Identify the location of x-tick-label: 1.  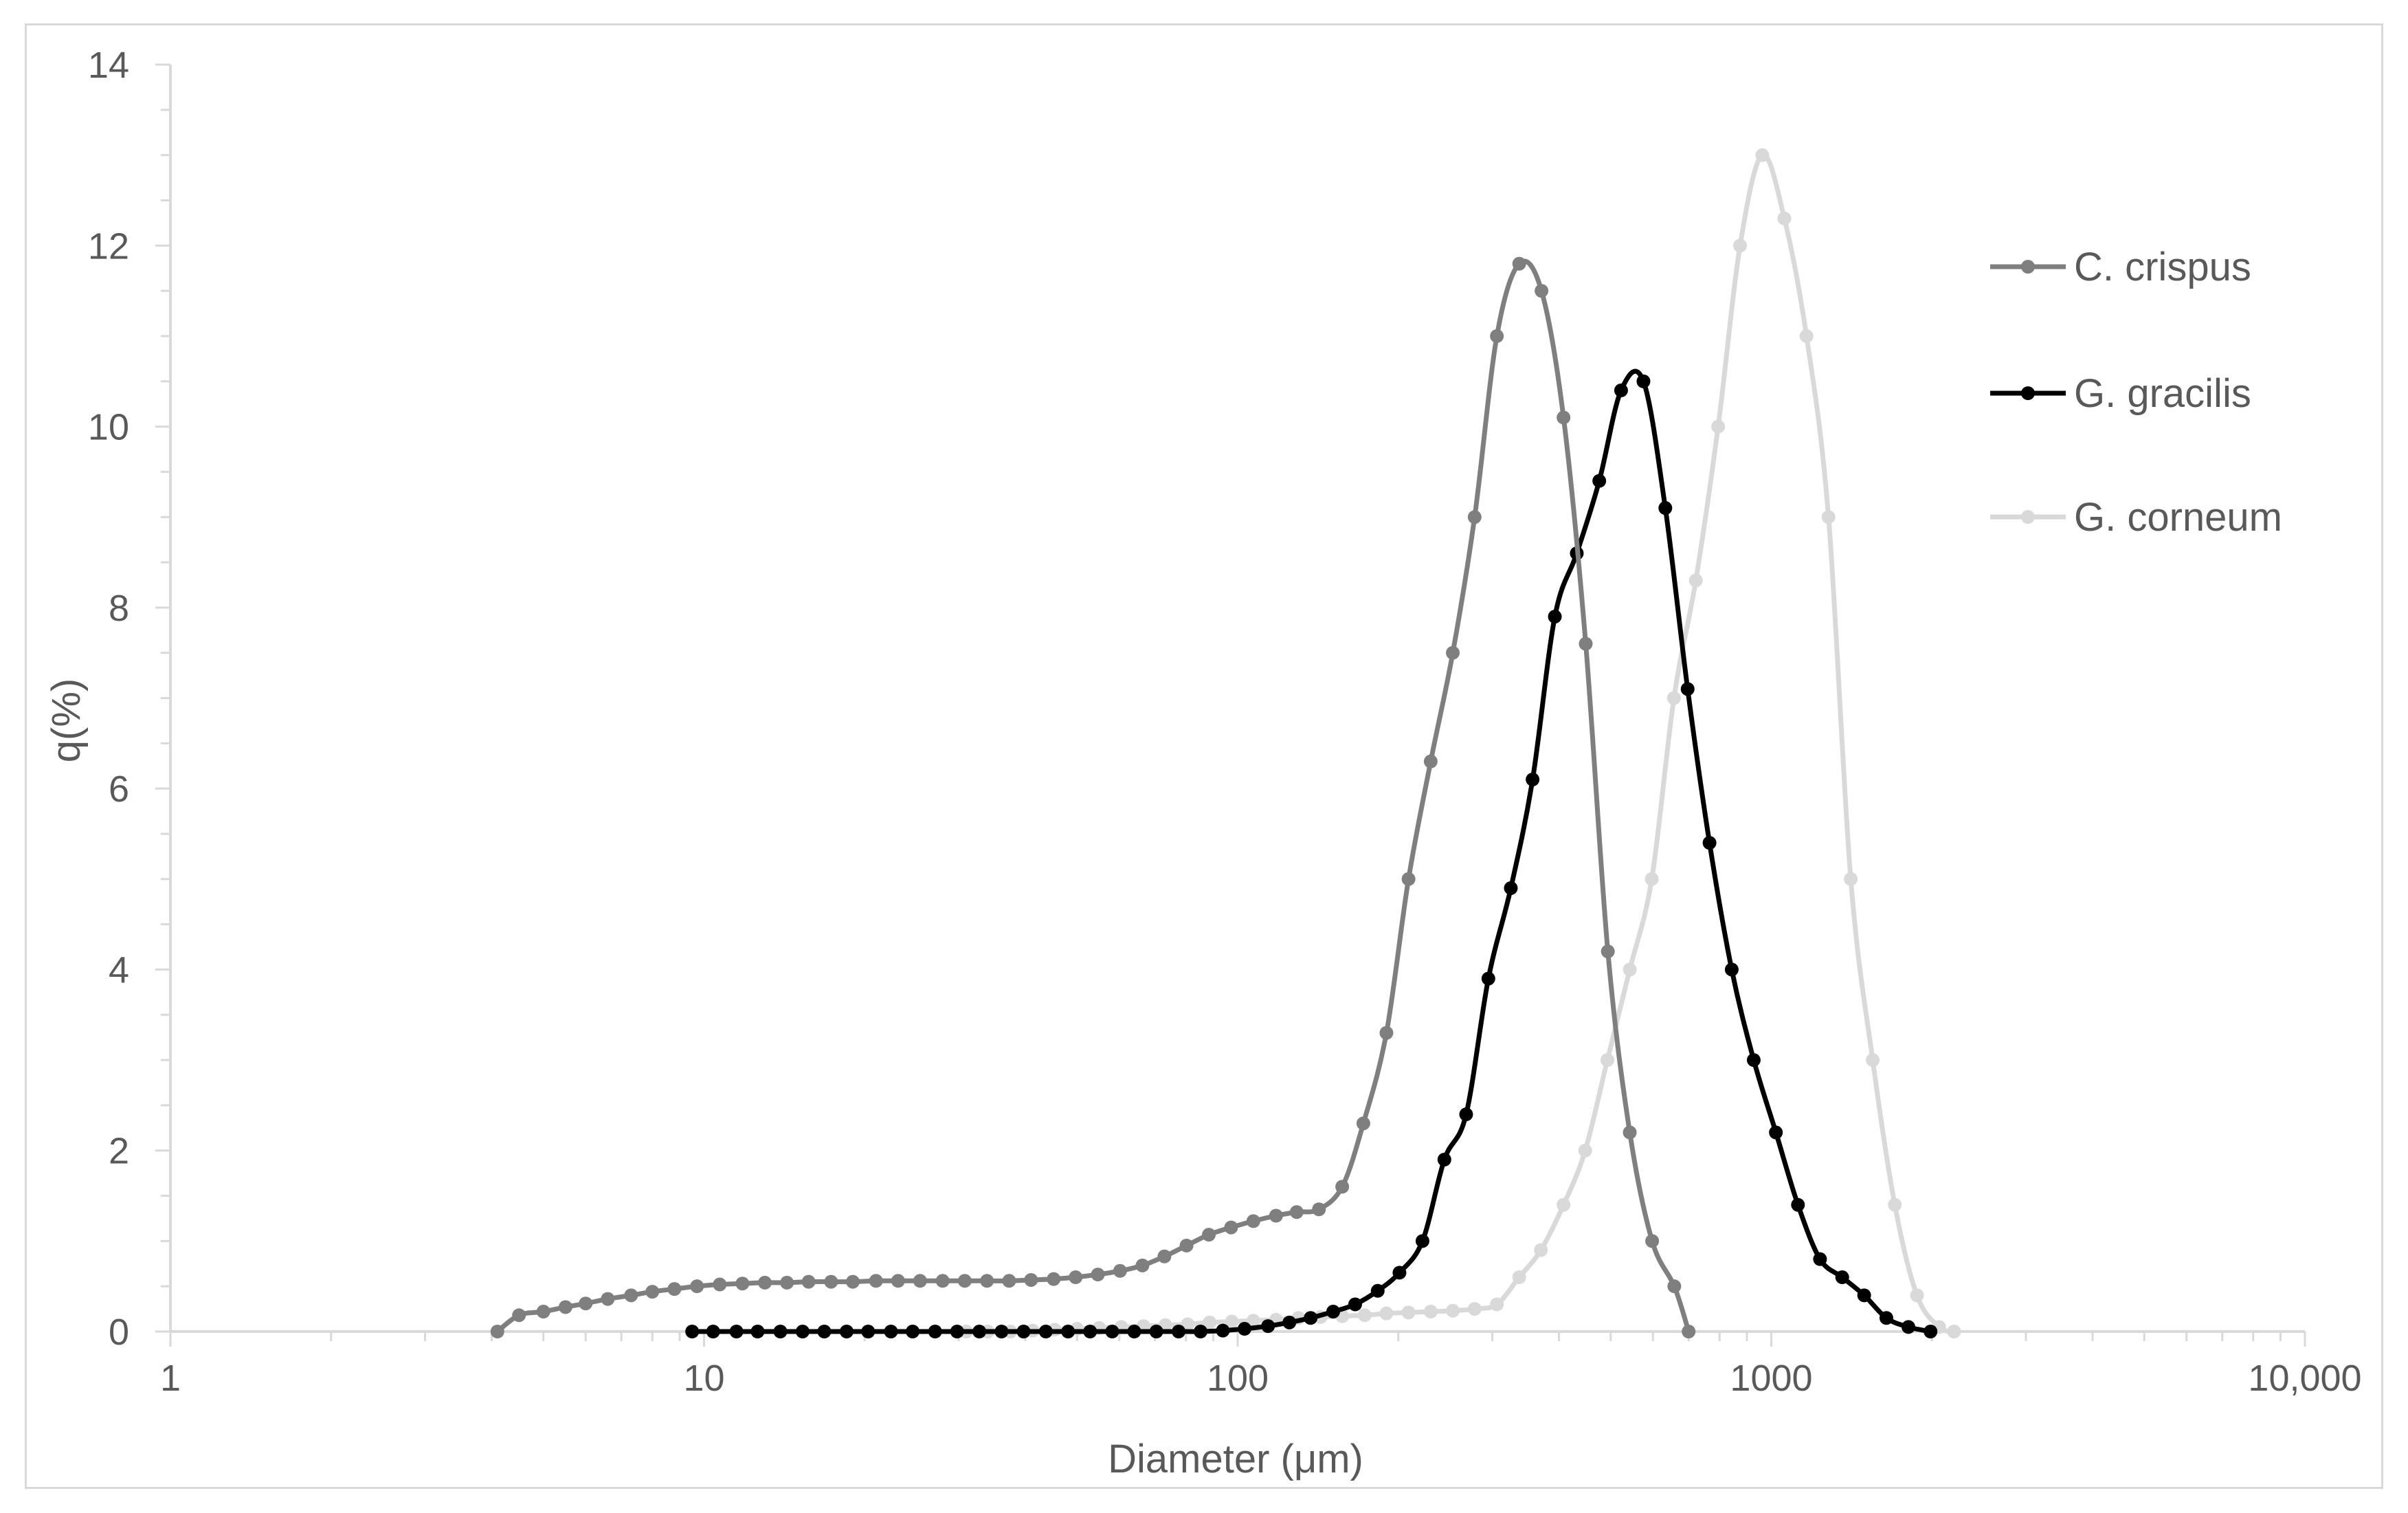
(171, 1378).